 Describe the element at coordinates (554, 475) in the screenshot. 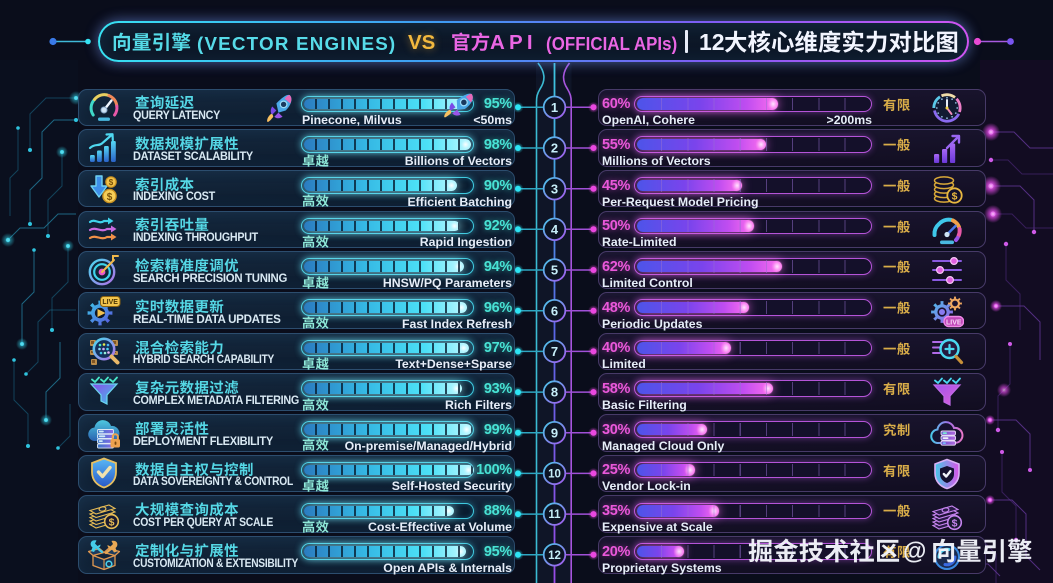

I see `svg-text: 10` at that location.